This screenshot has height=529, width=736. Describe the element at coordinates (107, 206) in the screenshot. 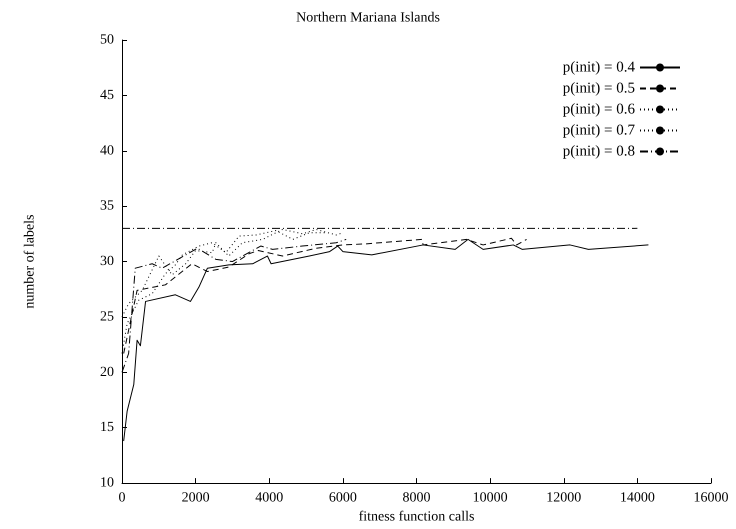

I see `y-tick-label: 35` at that location.